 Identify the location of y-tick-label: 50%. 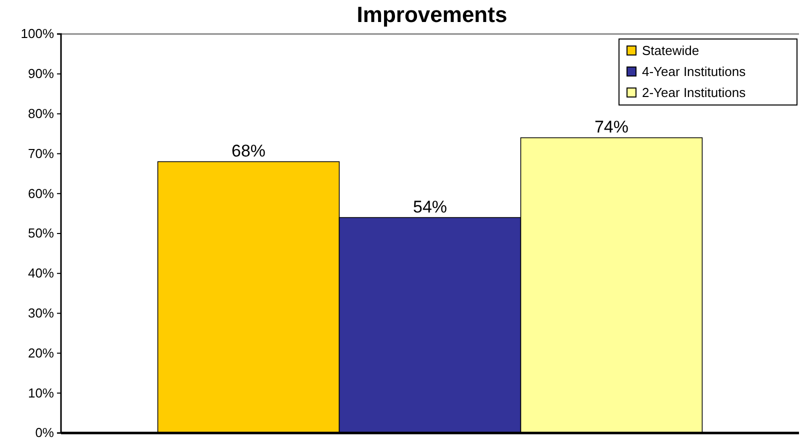
(41, 233).